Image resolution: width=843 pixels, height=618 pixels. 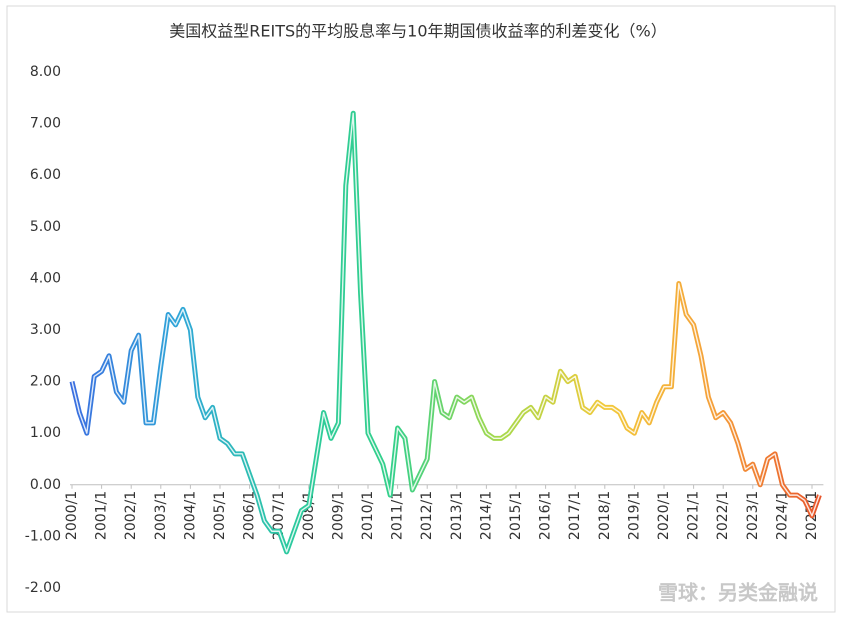 What do you see at coordinates (486, 515) in the screenshot?
I see `x-tick-label: 2014/1` at bounding box center [486, 515].